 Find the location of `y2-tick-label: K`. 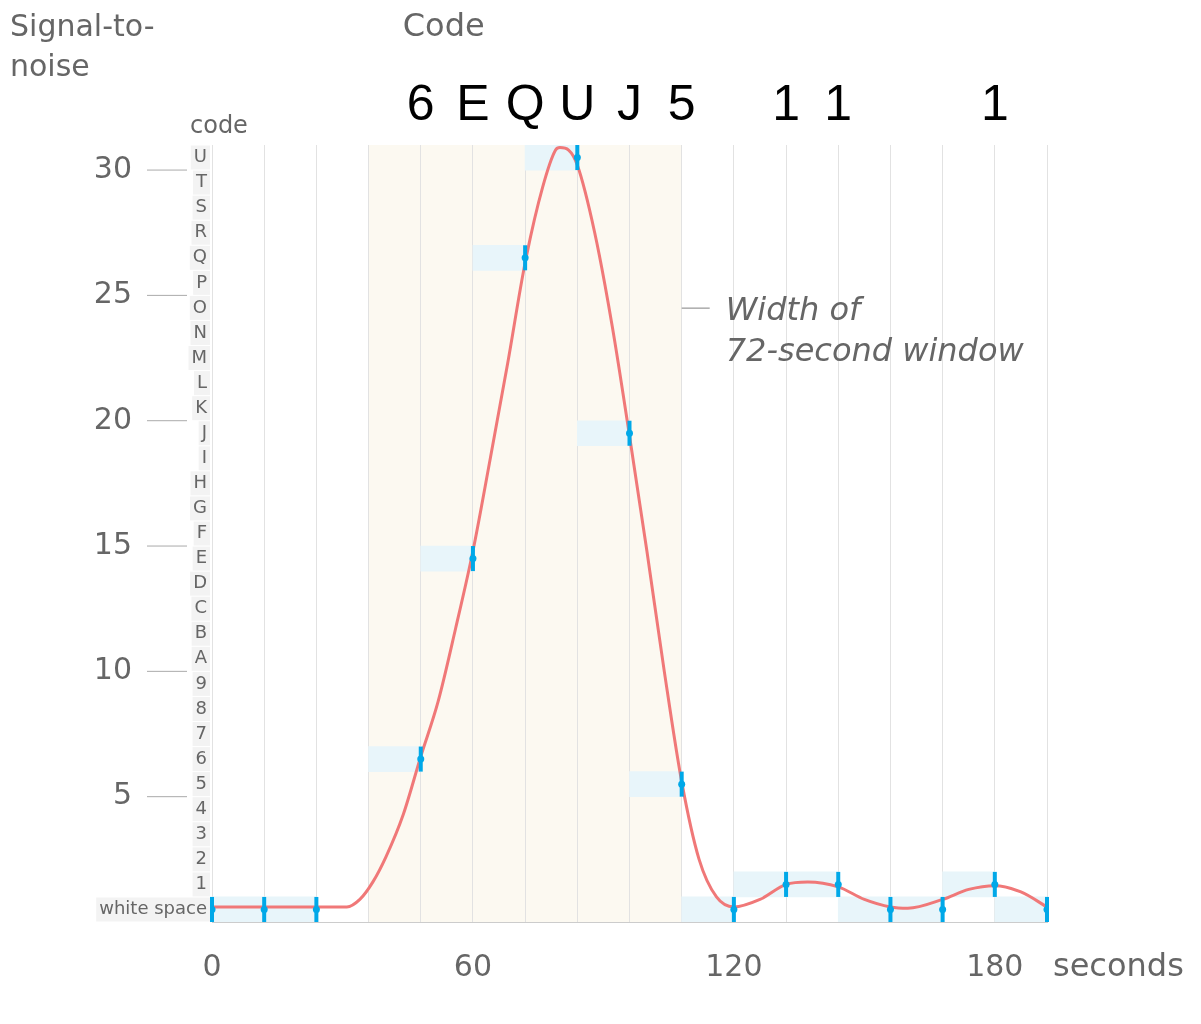

y2-tick-label: K is located at coordinates (202, 406).